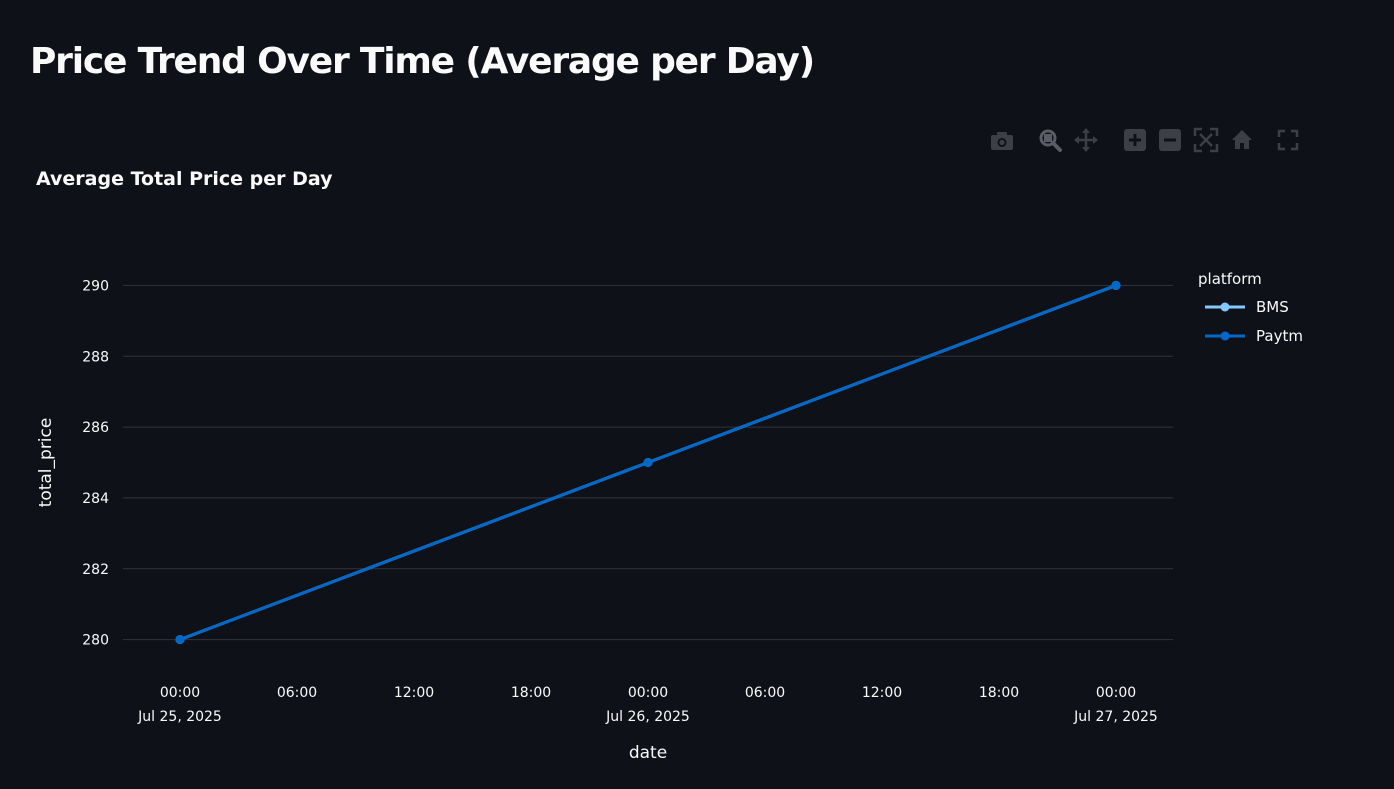  Describe the element at coordinates (1050, 140) in the screenshot. I see `zoom-icon` at that location.